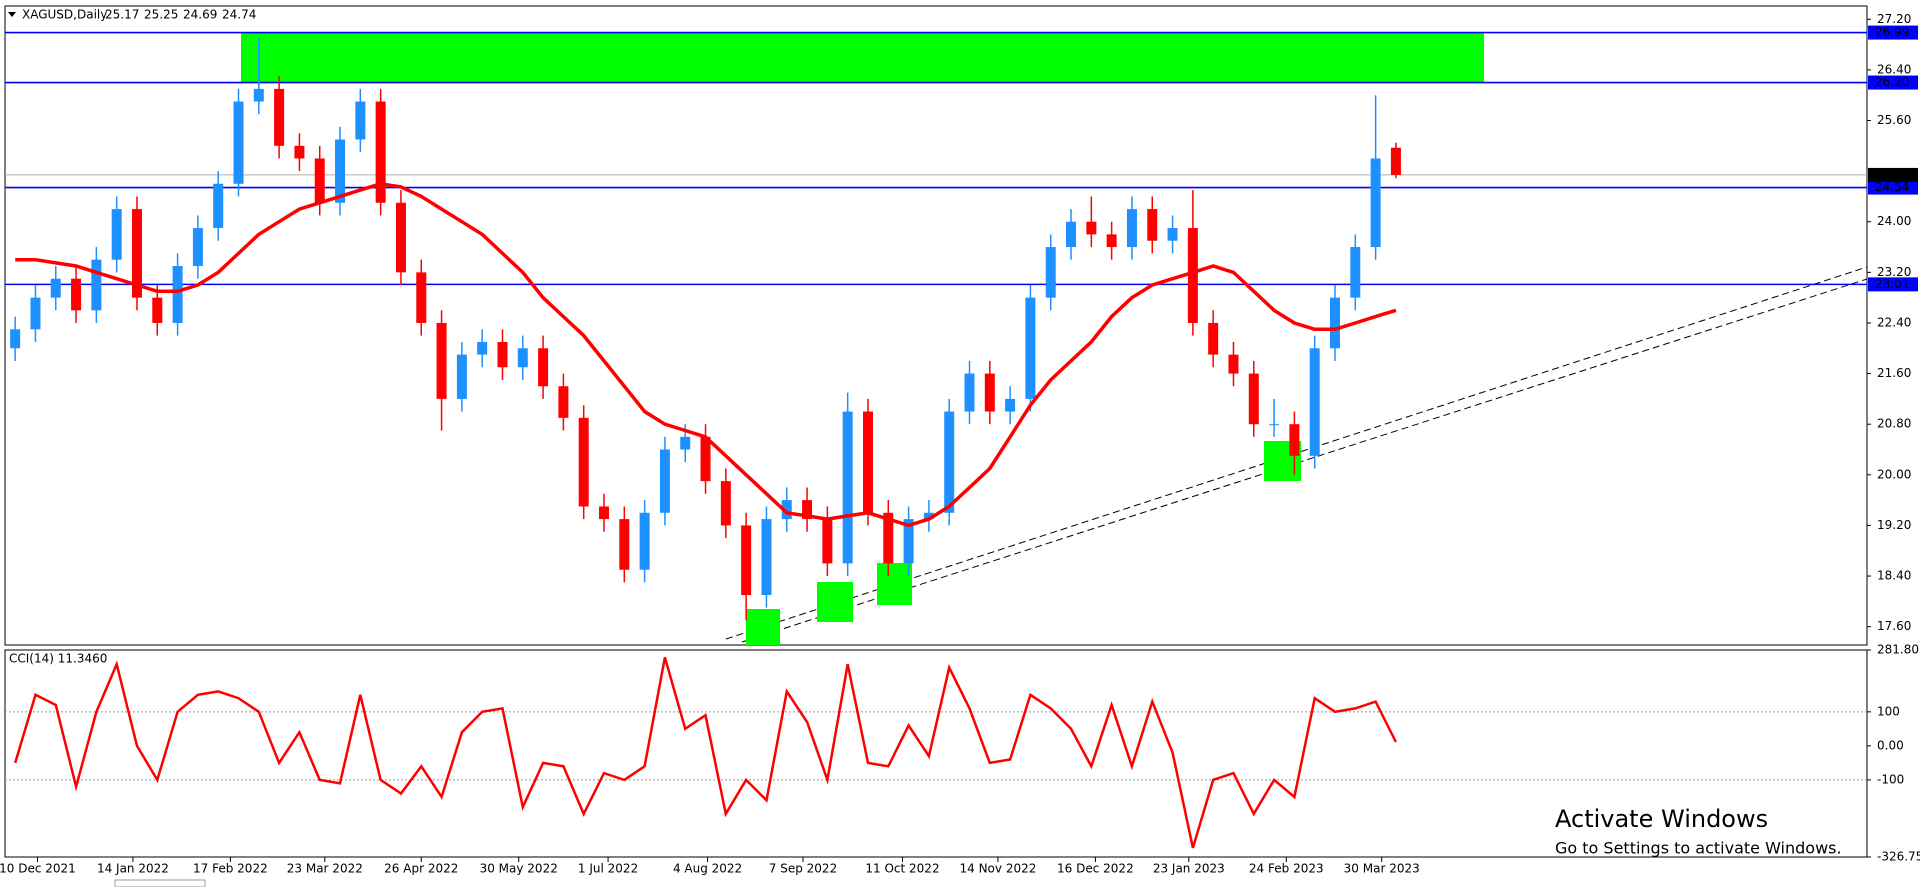 This screenshot has width=1920, height=887. I want to click on low-value: 24.69, so click(200, 15).